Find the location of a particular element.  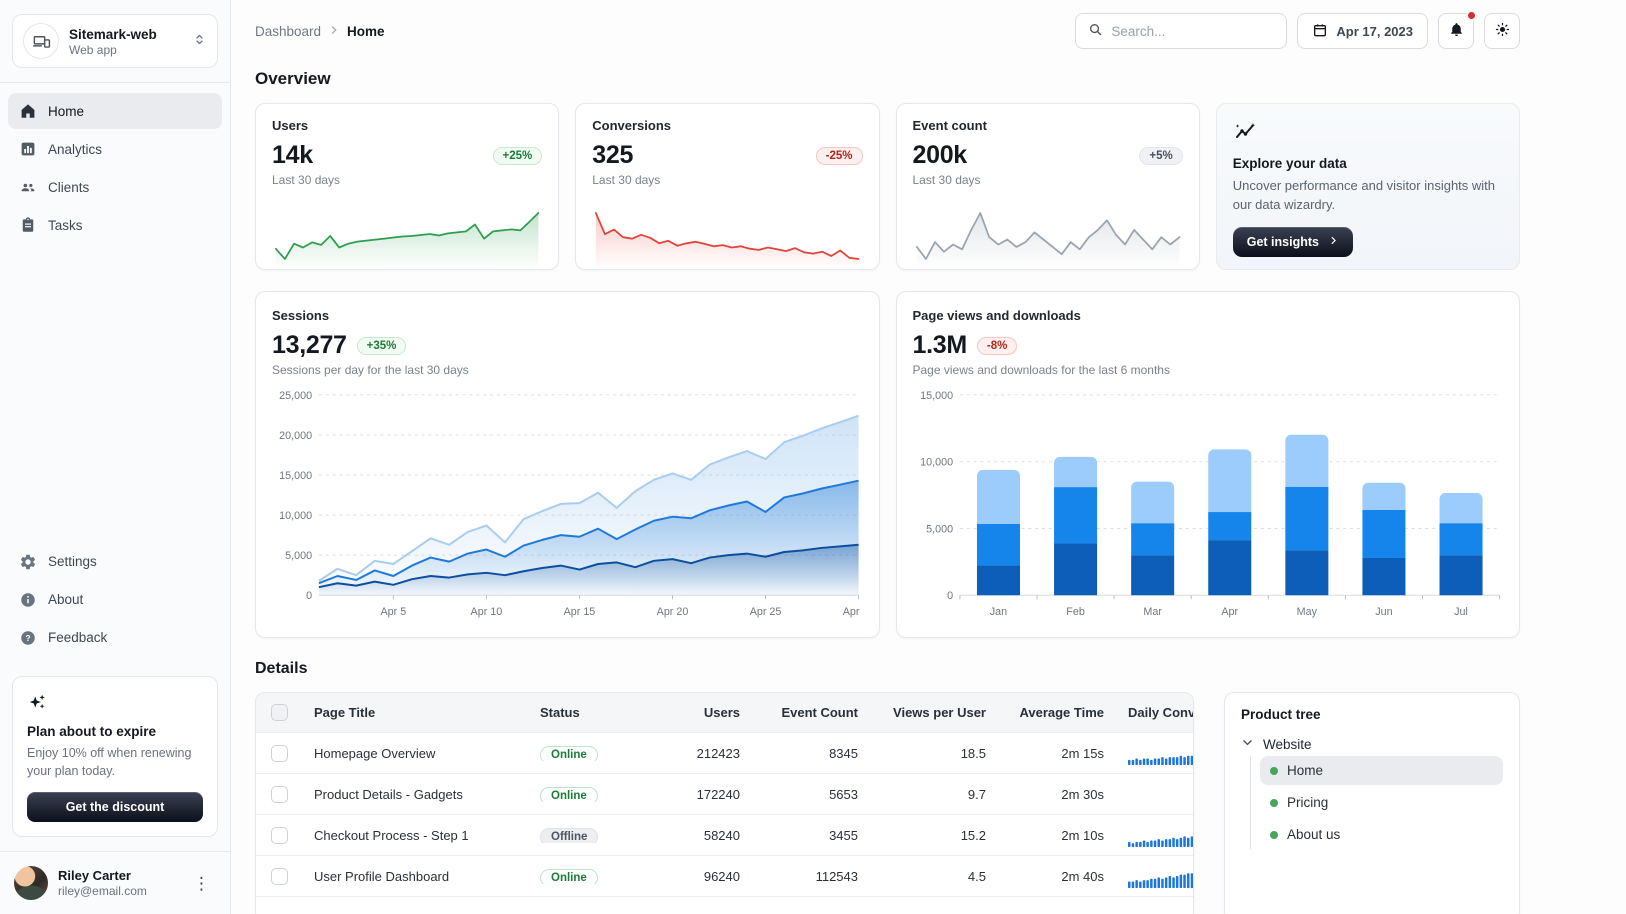

column-header: Daily Conversions is located at coordinates (1160, 712).